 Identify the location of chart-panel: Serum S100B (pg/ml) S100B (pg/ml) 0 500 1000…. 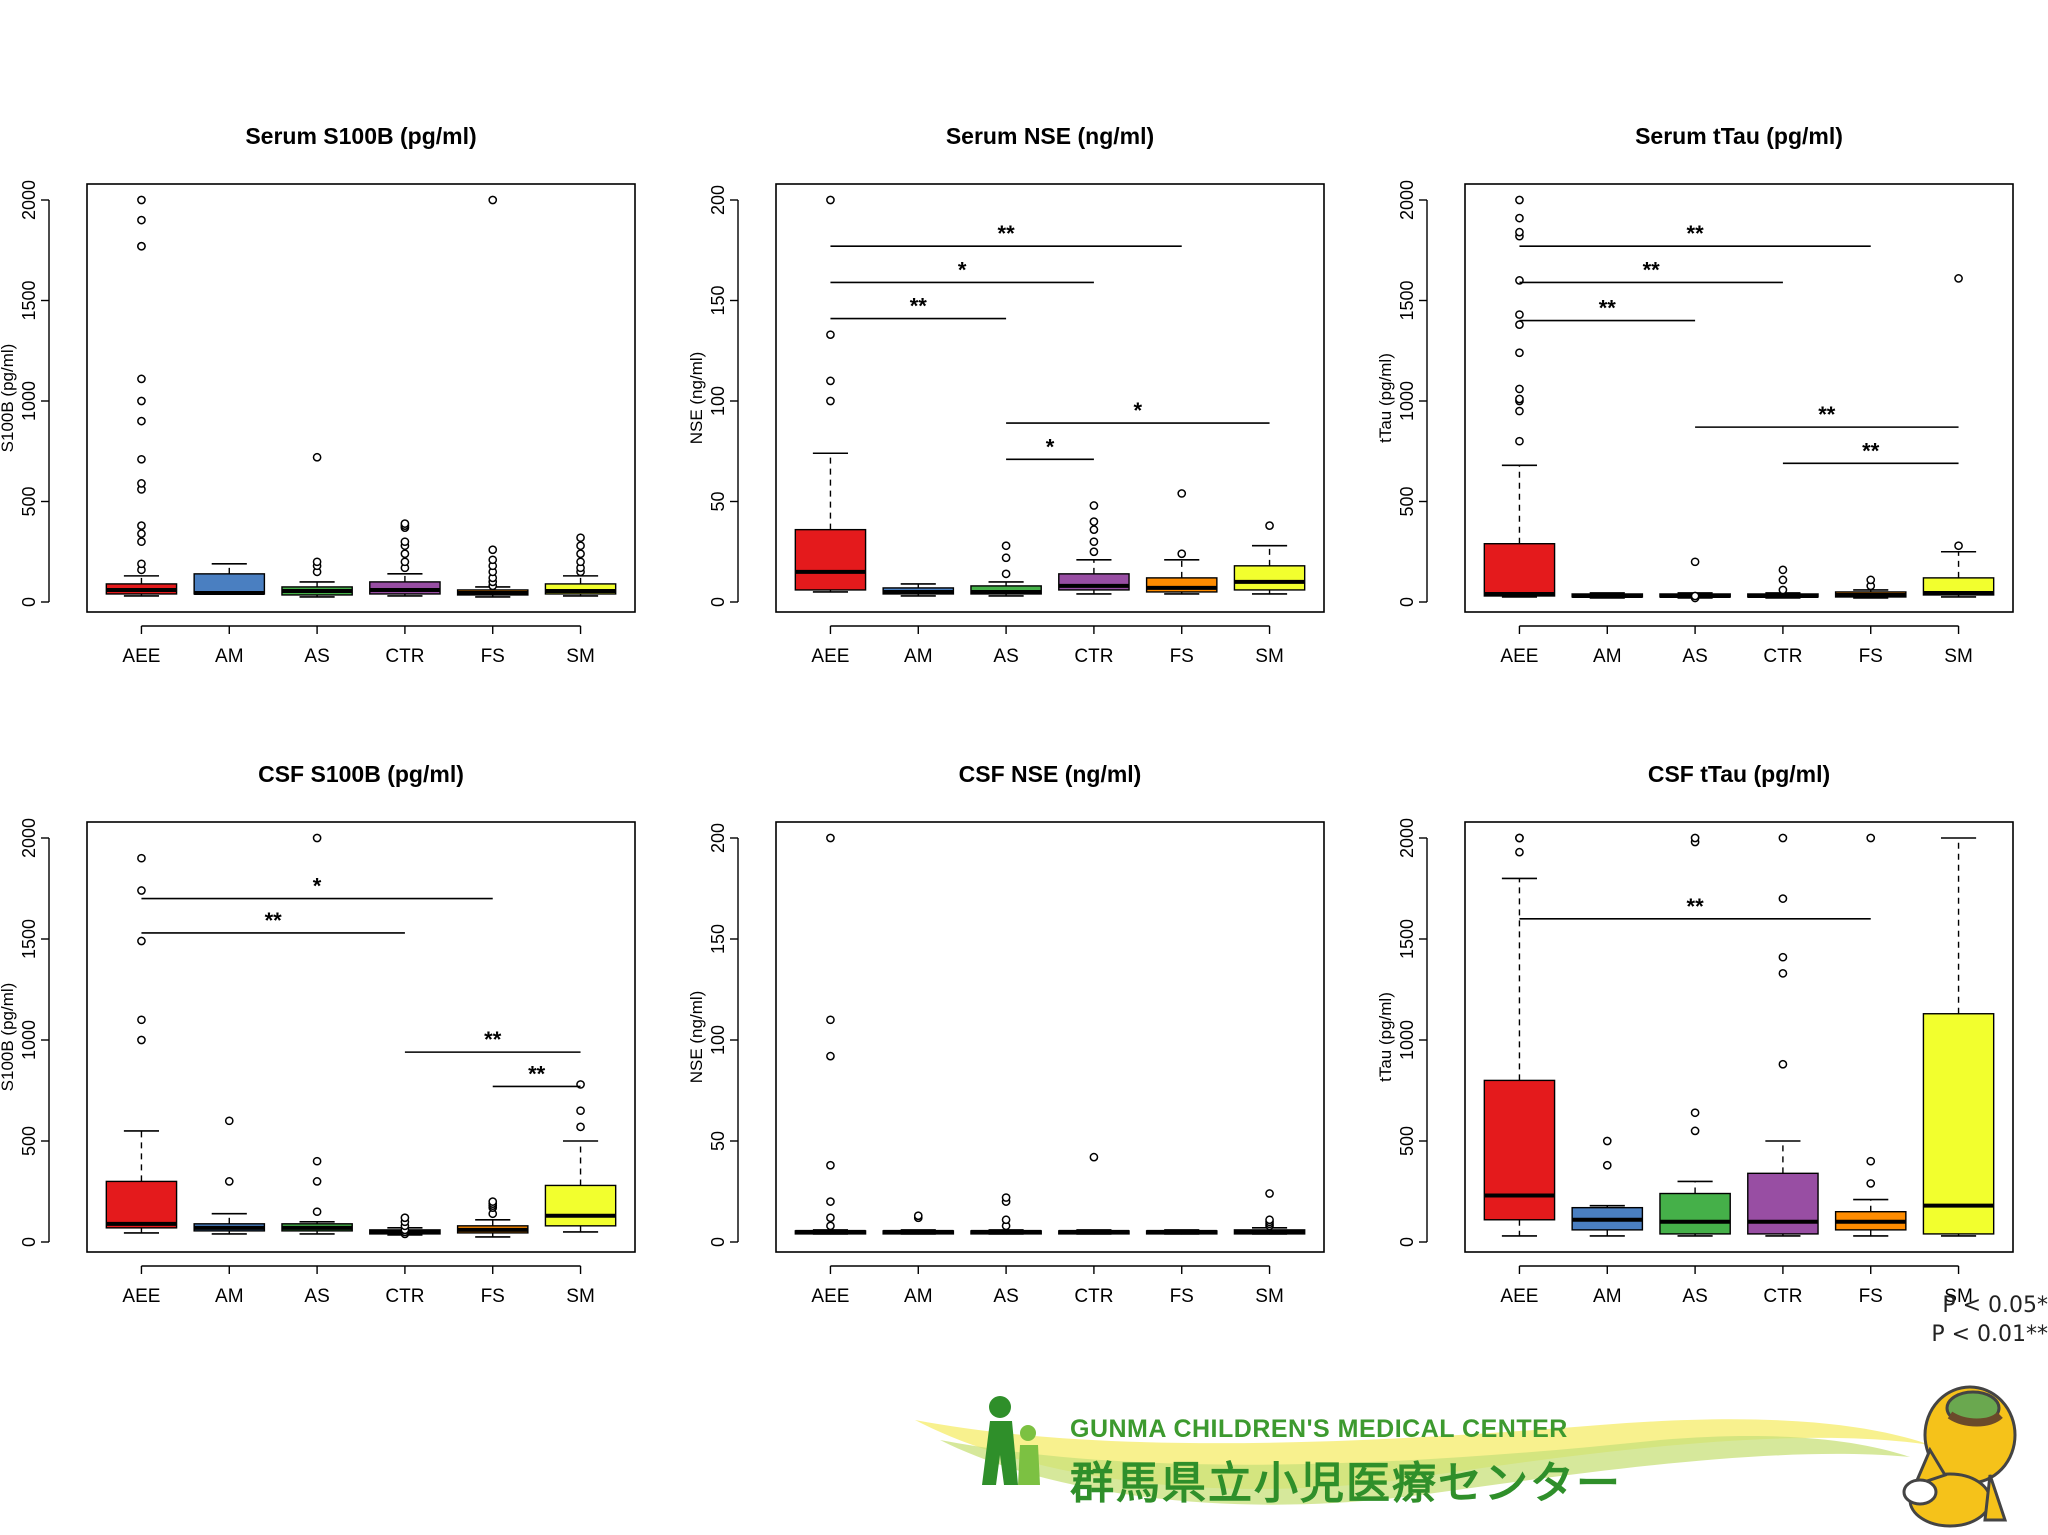
(318, 395).